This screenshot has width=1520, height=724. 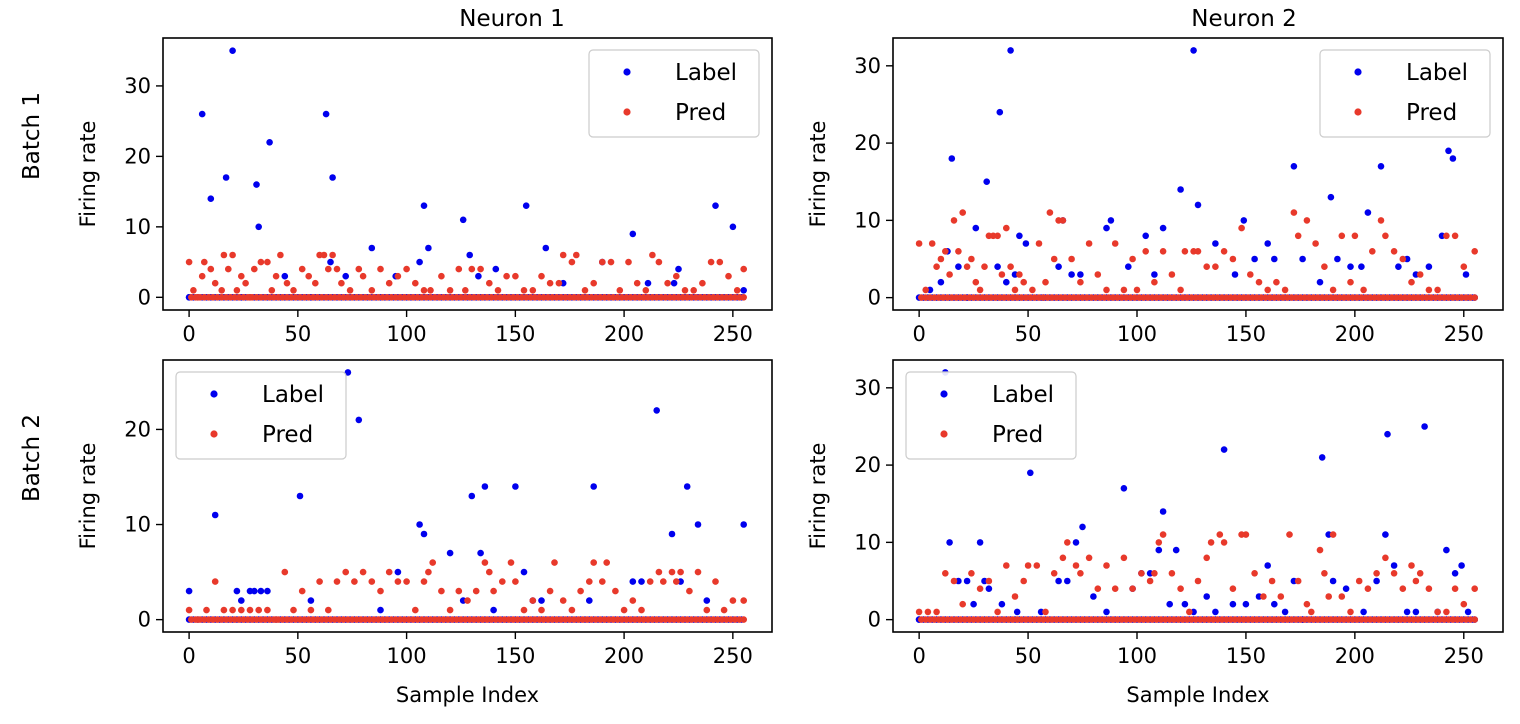 What do you see at coordinates (466, 591) in the screenshot?
I see `series-pred` at bounding box center [466, 591].